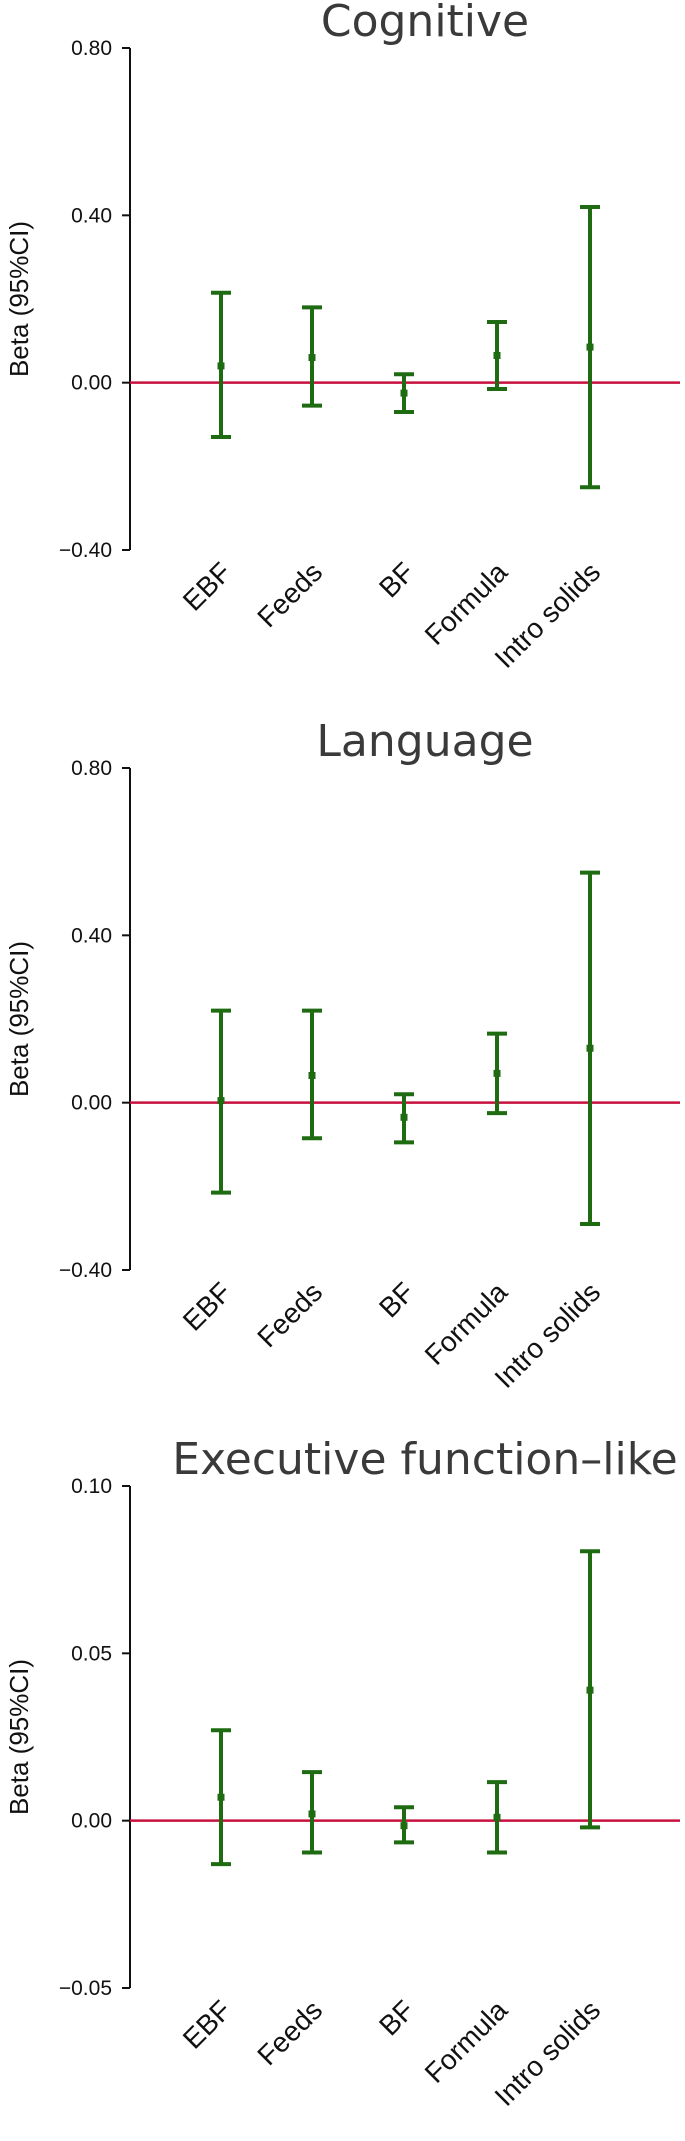 The image size is (685, 2141). I want to click on chart-title: Cognitive, so click(425, 23).